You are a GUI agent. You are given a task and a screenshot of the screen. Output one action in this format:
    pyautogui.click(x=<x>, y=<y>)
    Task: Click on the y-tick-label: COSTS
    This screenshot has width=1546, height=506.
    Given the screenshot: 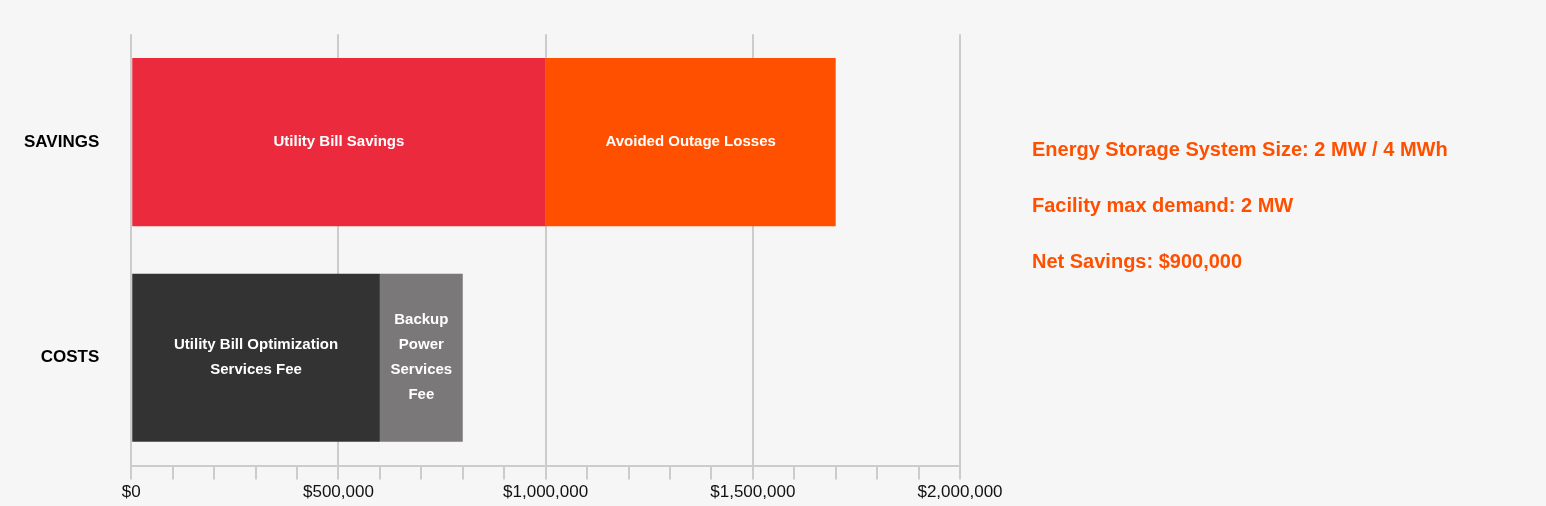 What is the action you would take?
    pyautogui.click(x=70, y=357)
    